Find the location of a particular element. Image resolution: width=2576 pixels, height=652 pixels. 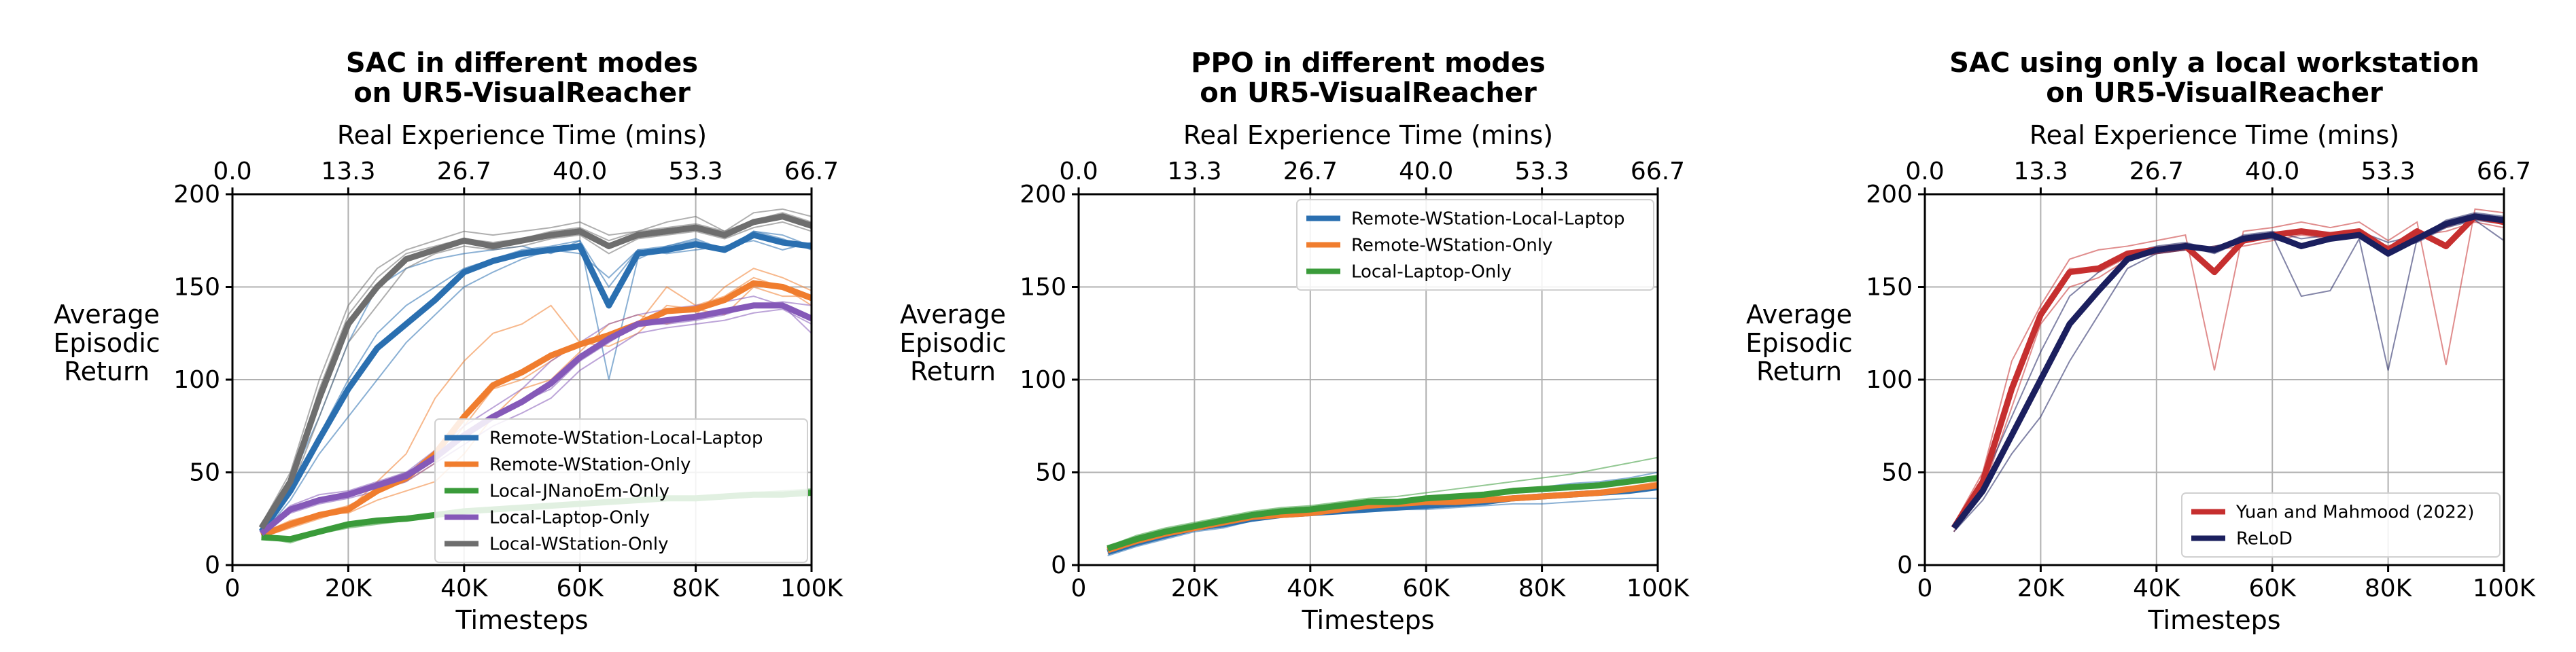

legend-label: ReLoD is located at coordinates (2264, 539).